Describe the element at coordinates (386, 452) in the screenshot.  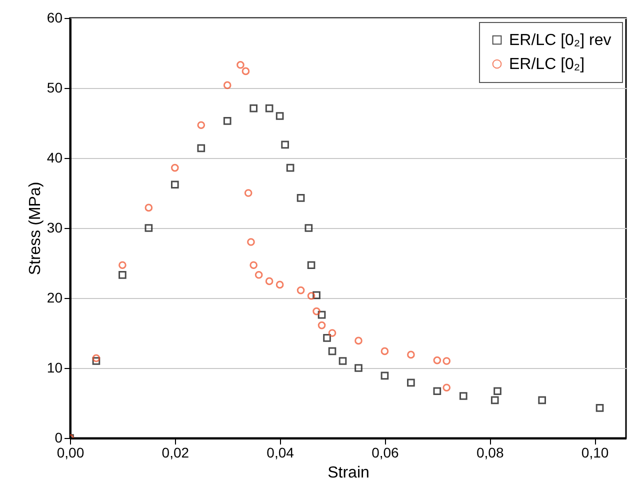
I see `x-tick-label: 0,06` at that location.